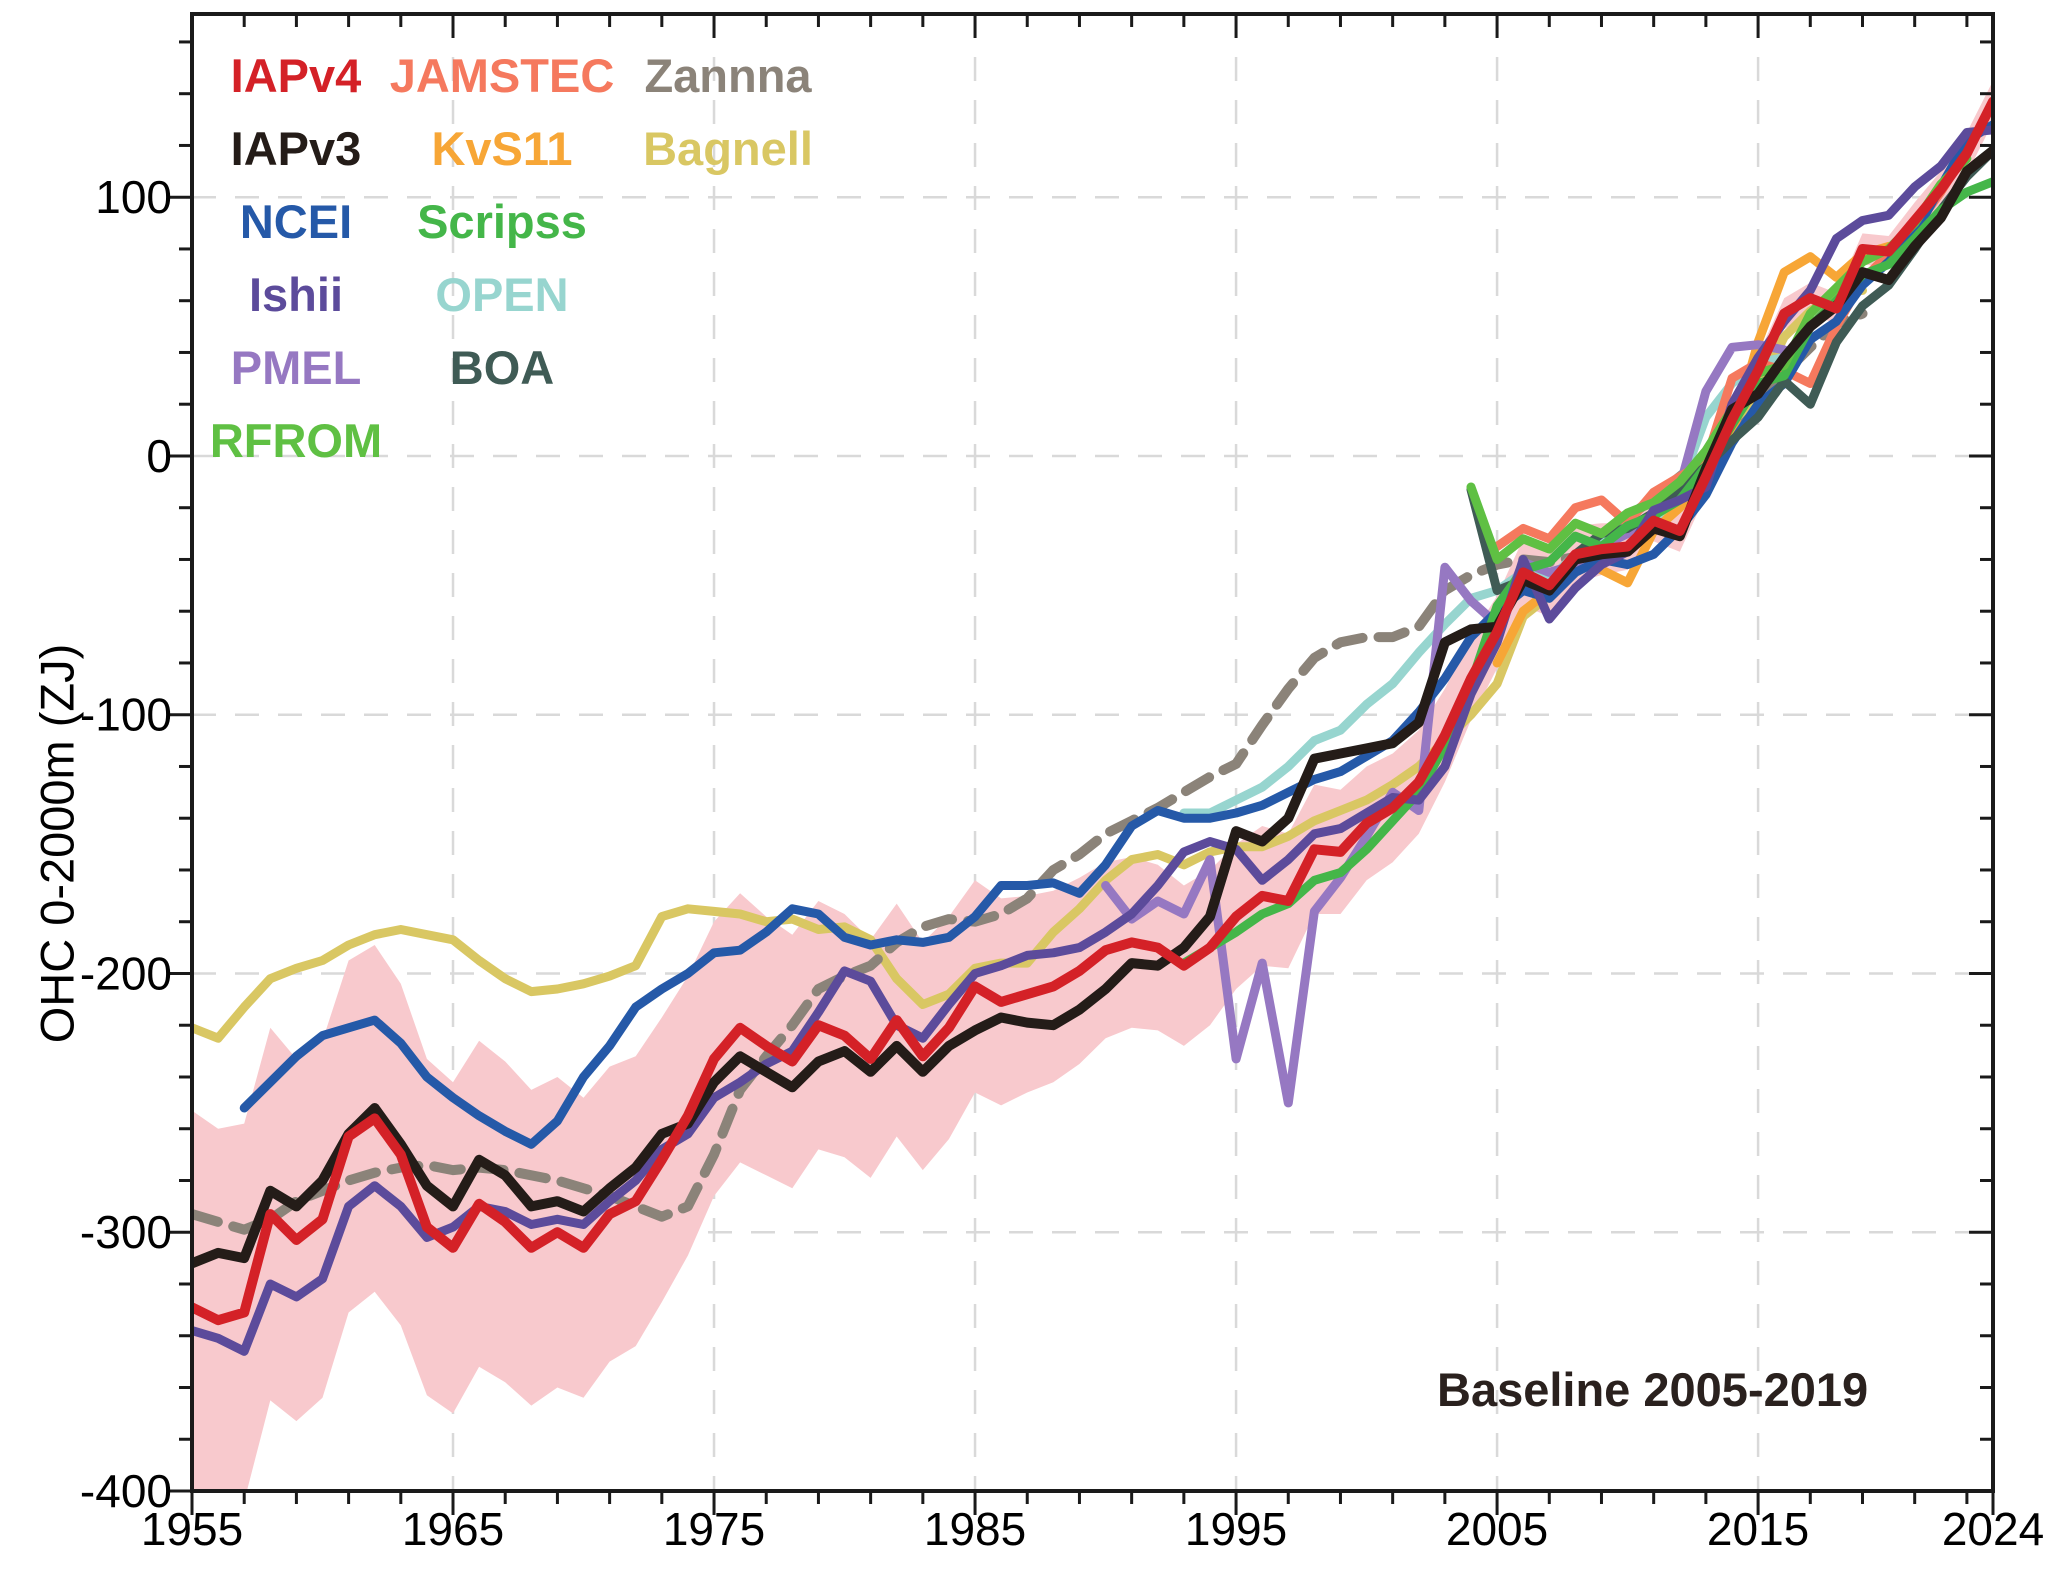 The image size is (2067, 1578). Describe the element at coordinates (1758, 1529) in the screenshot. I see `x-tick-label: 2015` at that location.